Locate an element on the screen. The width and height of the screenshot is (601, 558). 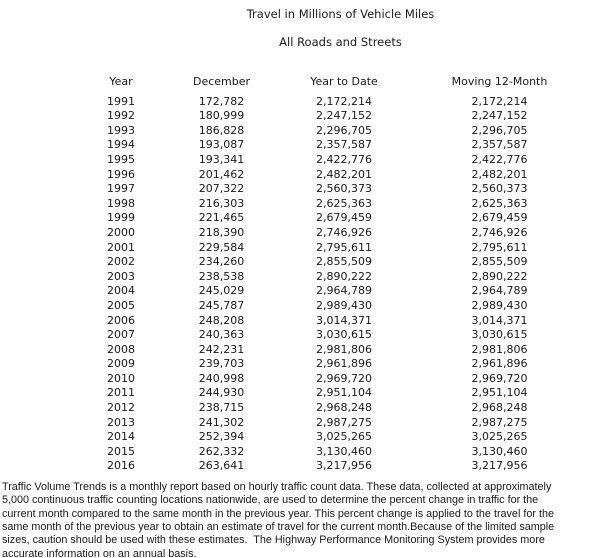
table-cell: 2013 is located at coordinates (121, 422).